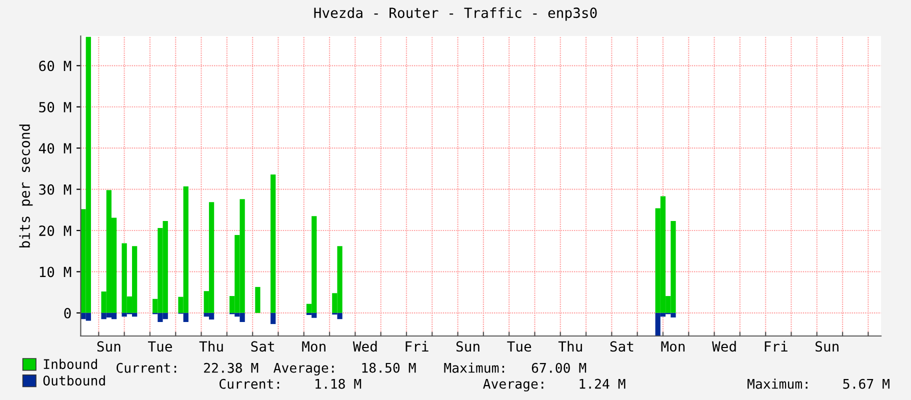  What do you see at coordinates (70, 364) in the screenshot?
I see `legend-label: Inbound` at bounding box center [70, 364].